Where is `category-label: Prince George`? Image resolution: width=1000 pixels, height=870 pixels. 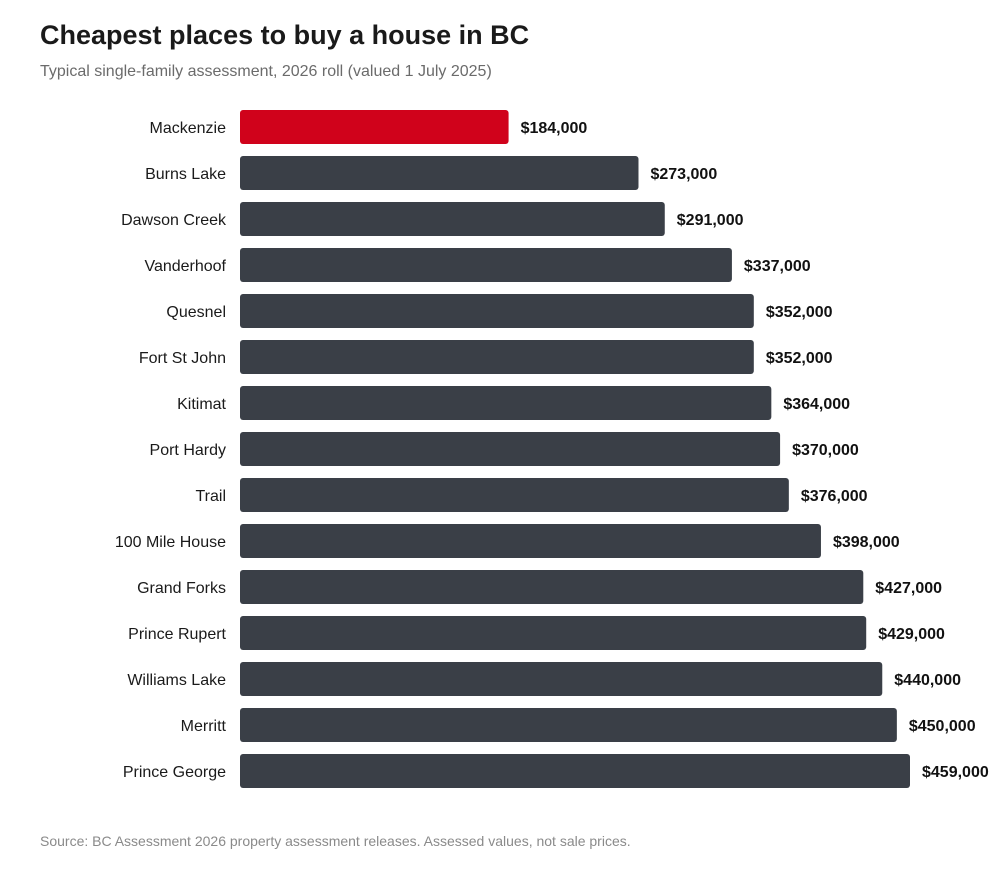 category-label: Prince George is located at coordinates (174, 772).